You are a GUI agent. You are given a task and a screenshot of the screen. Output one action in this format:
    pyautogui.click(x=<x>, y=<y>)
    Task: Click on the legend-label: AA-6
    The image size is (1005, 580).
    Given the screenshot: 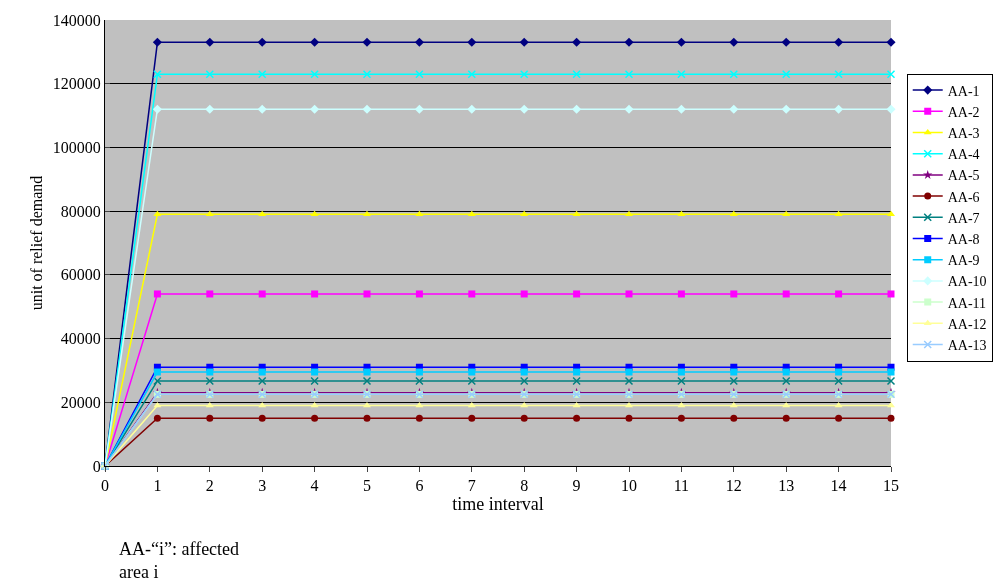 What is the action you would take?
    pyautogui.click(x=963, y=197)
    